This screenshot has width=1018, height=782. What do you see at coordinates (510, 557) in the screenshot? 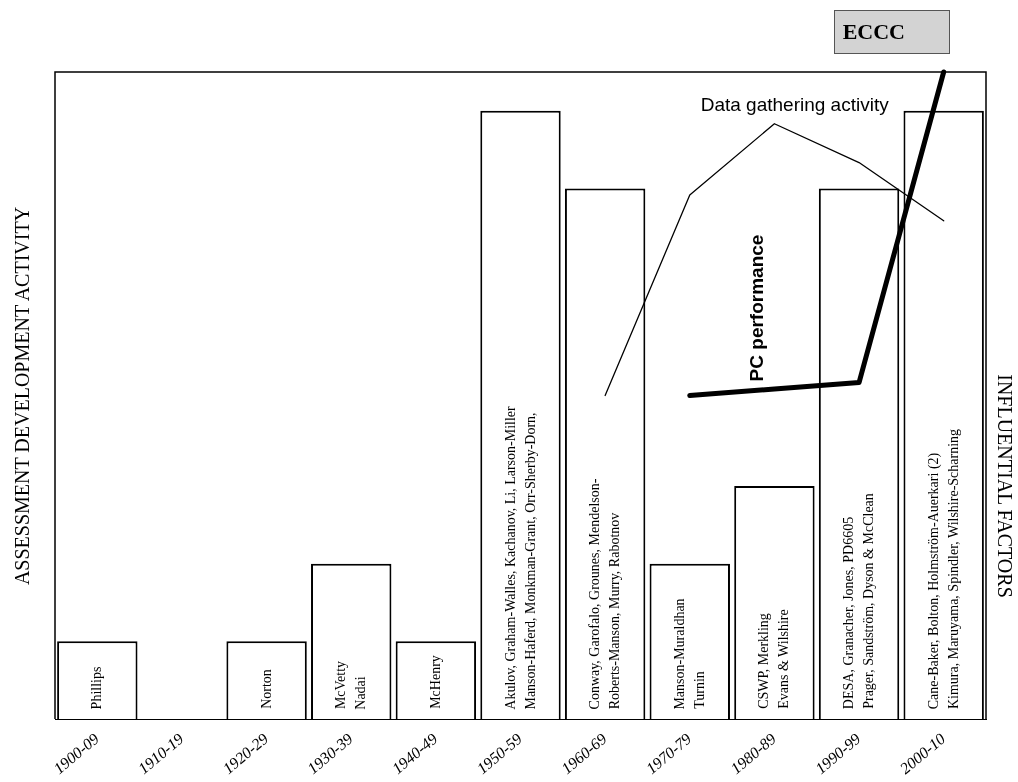
I see `annotation: Akulov, Graham-Walles, Kachanov, Li, Larson-Miller` at bounding box center [510, 557].